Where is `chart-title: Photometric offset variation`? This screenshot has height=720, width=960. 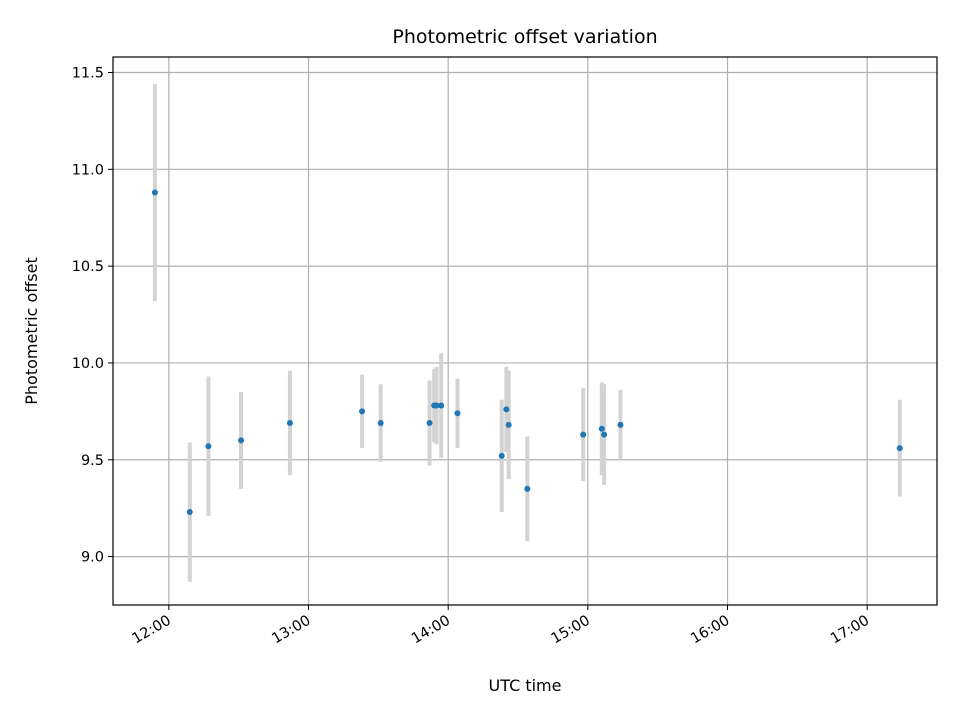
chart-title: Photometric offset variation is located at coordinates (524, 37).